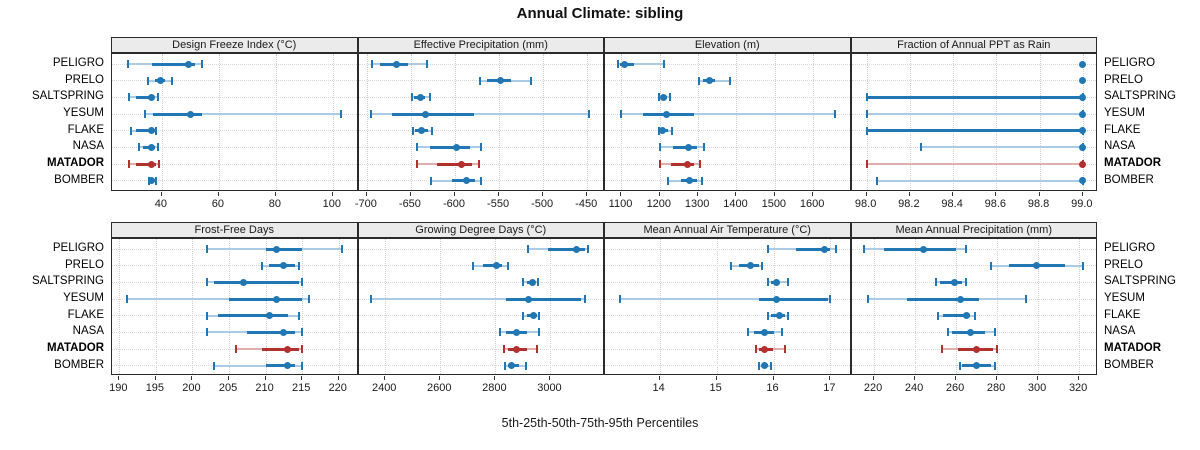 The height and width of the screenshot is (450, 1200). What do you see at coordinates (600, 13) in the screenshot?
I see `chart-title: Annual Climate: sibling` at bounding box center [600, 13].